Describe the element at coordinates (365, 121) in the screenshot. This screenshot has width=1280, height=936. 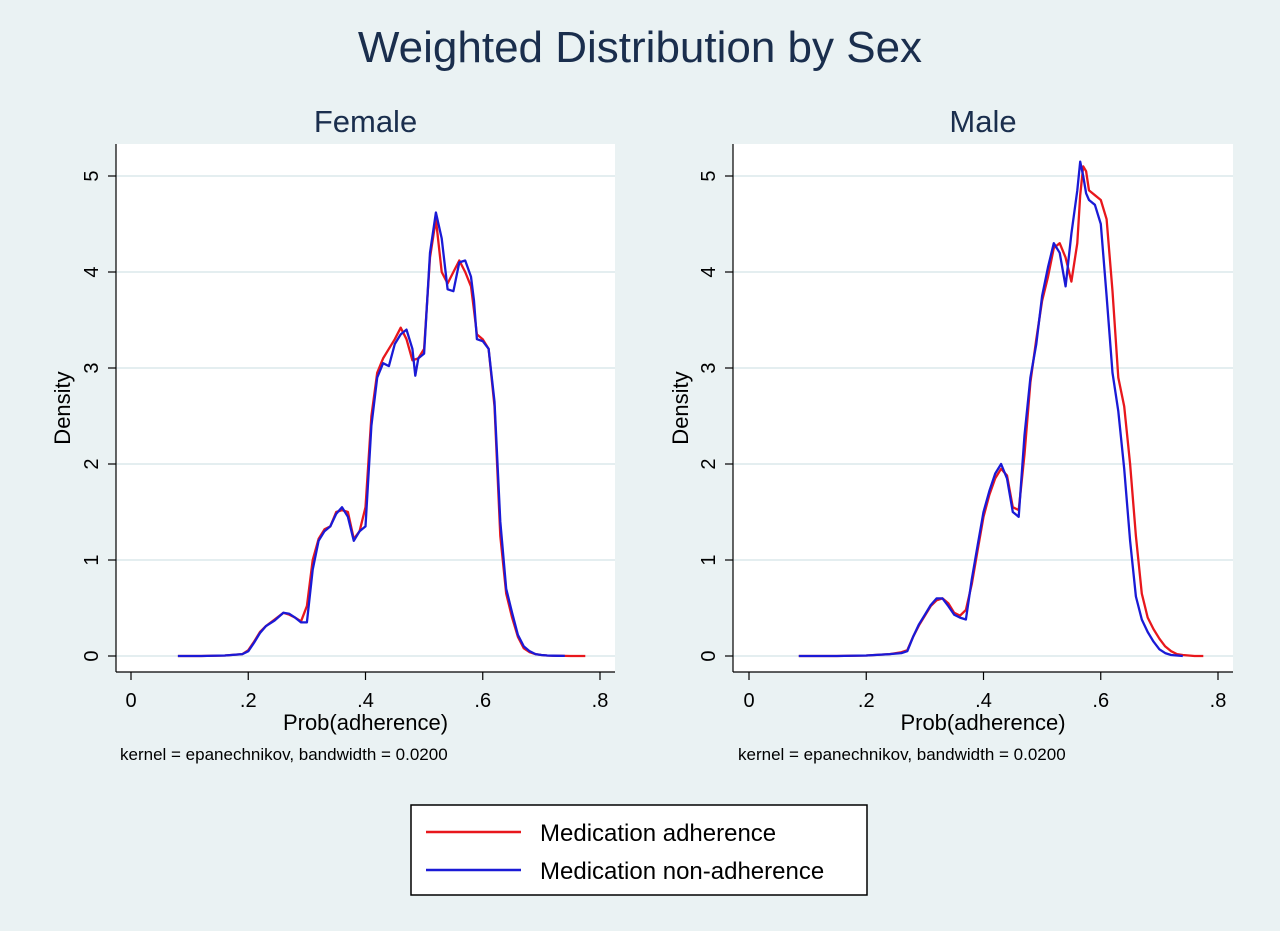
I see `panel-title: Female` at that location.